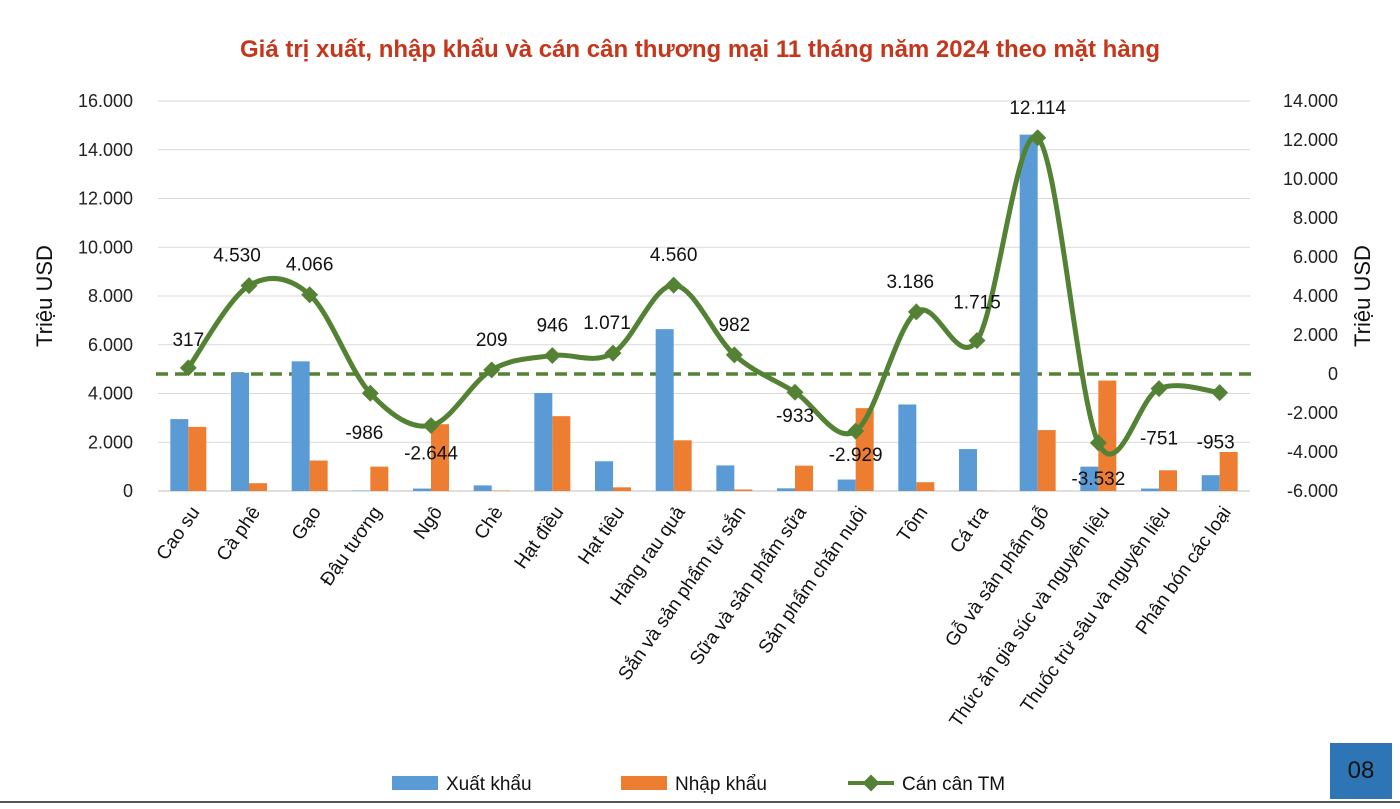 The height and width of the screenshot is (809, 1400). Describe the element at coordinates (364, 433) in the screenshot. I see `balance-data-label: -986` at that location.